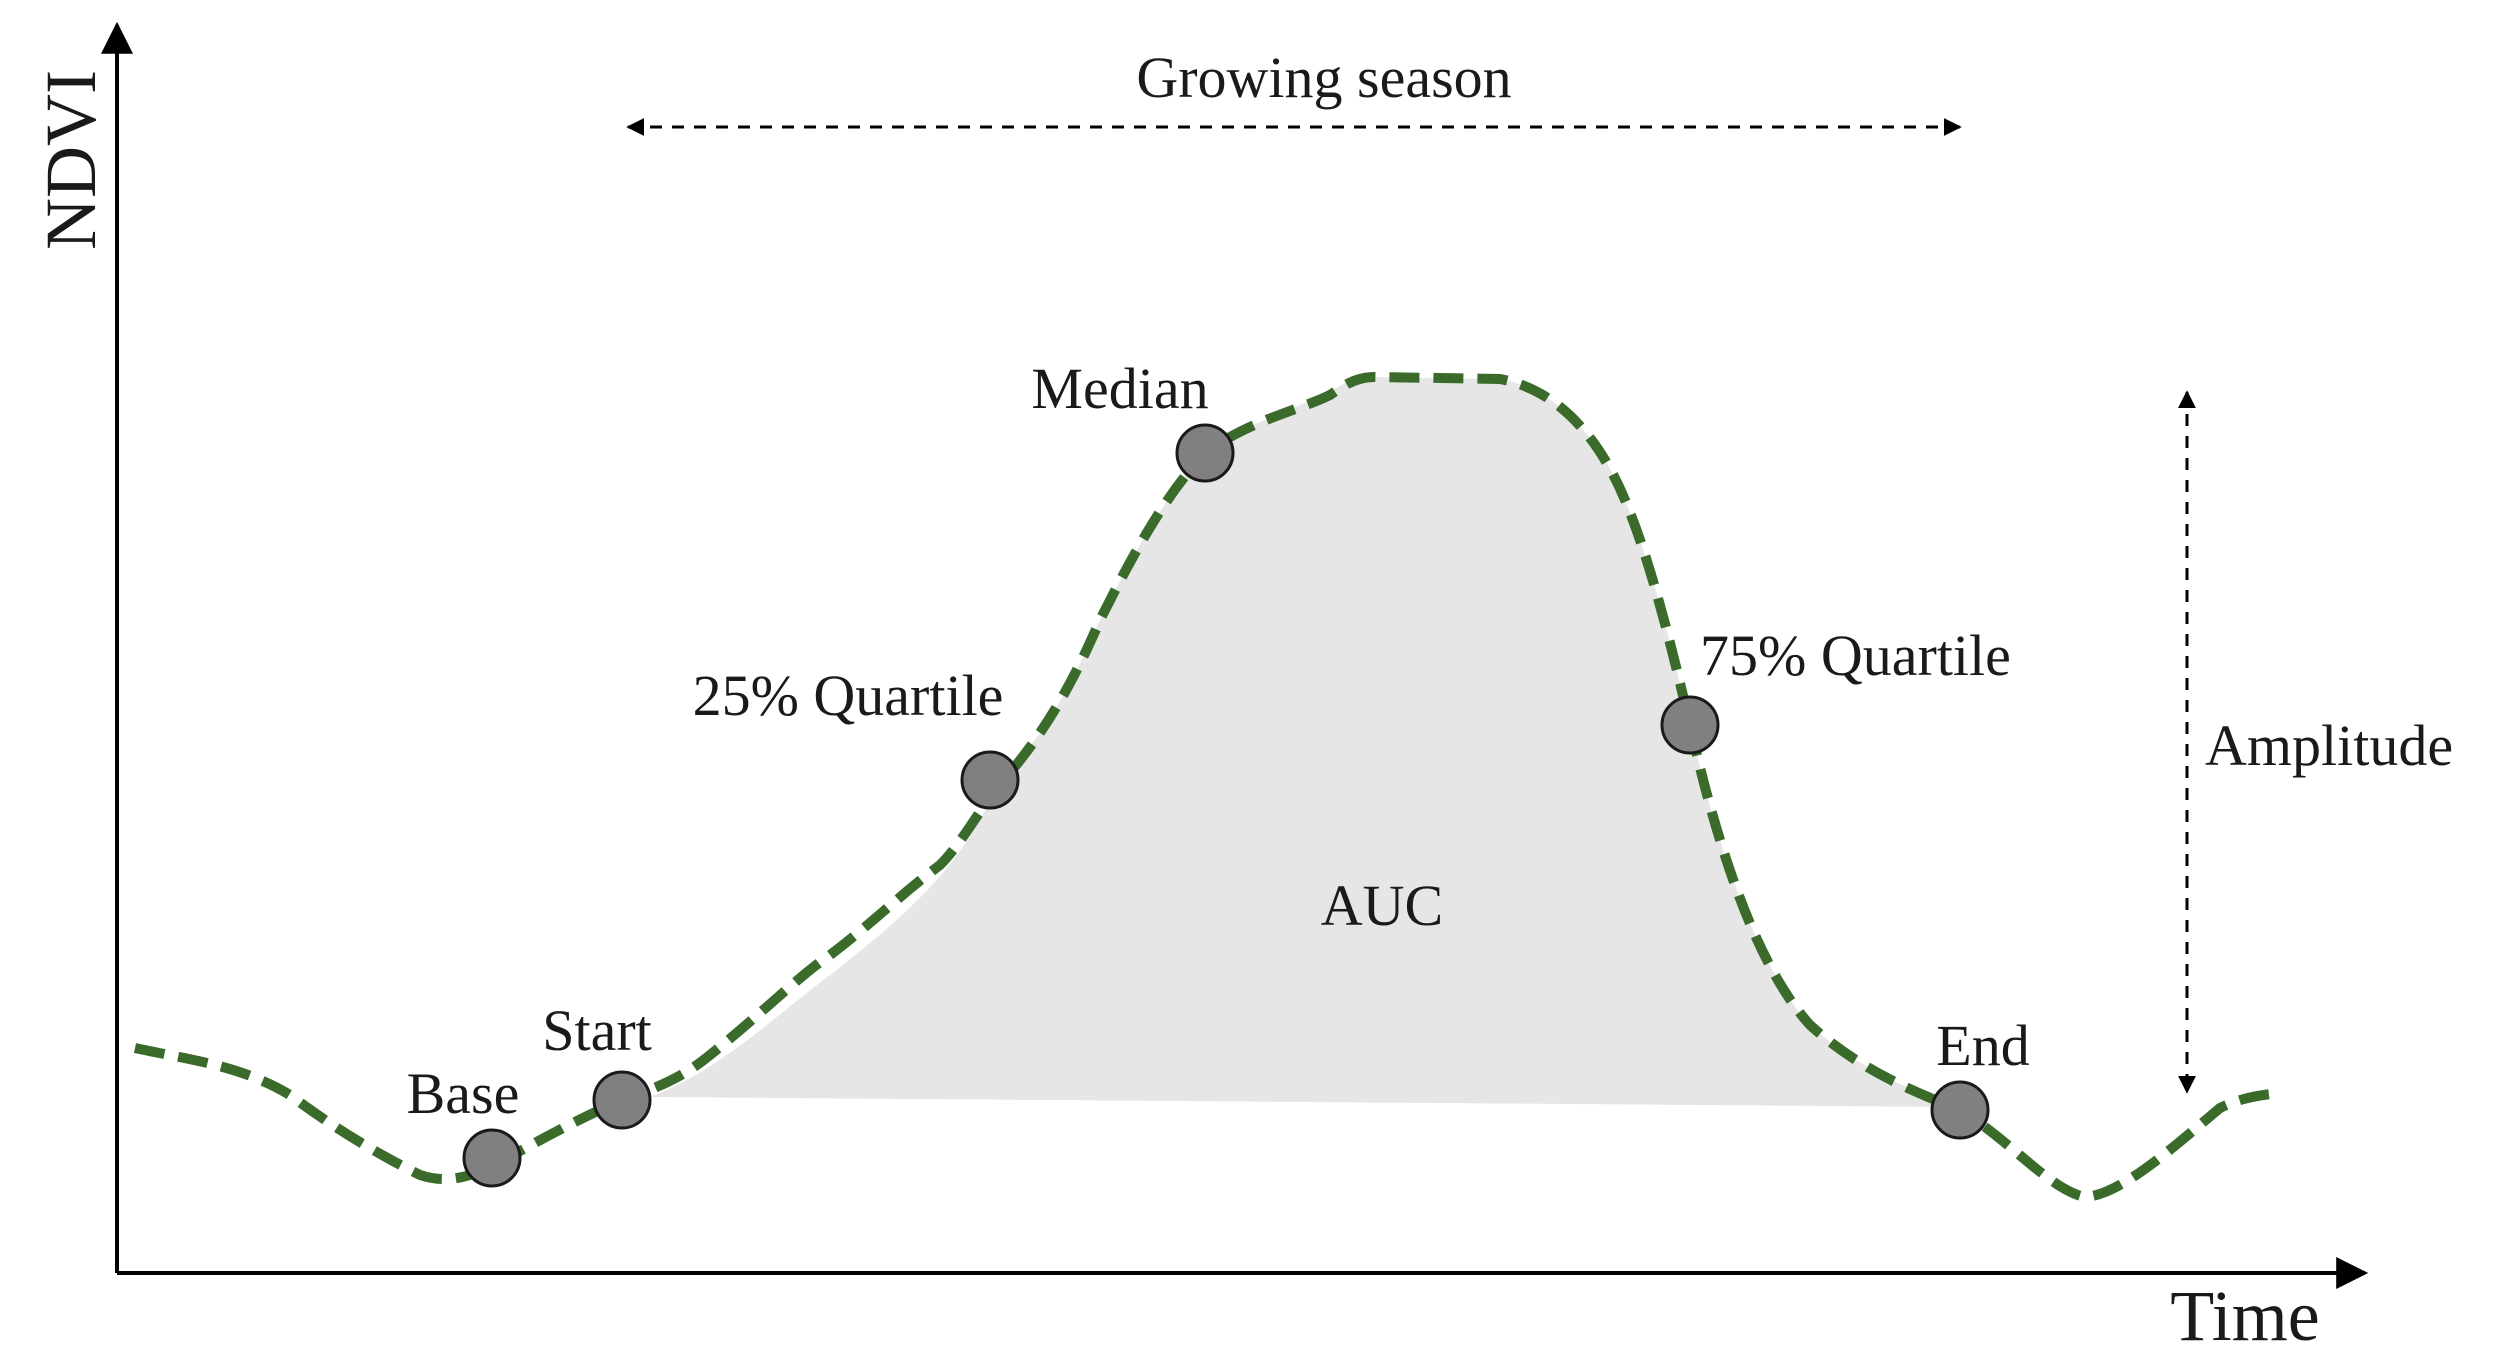 Image resolution: width=2520 pixels, height=1371 pixels. Describe the element at coordinates (1382, 905) in the screenshot. I see `auc-label: AUC` at that location.